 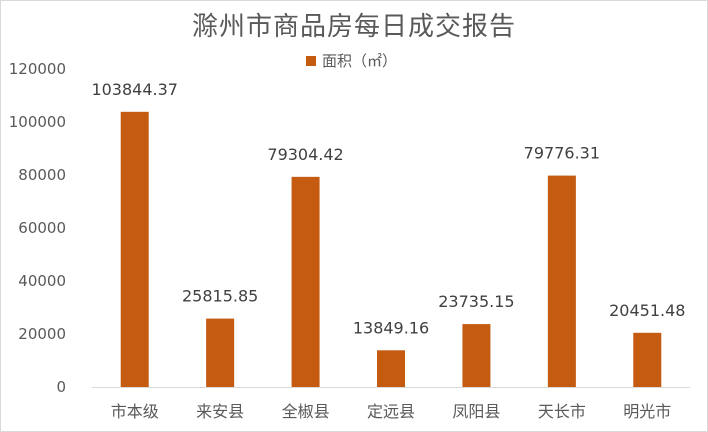 What do you see at coordinates (562, 153) in the screenshot?
I see `data-label: 79776.31` at bounding box center [562, 153].